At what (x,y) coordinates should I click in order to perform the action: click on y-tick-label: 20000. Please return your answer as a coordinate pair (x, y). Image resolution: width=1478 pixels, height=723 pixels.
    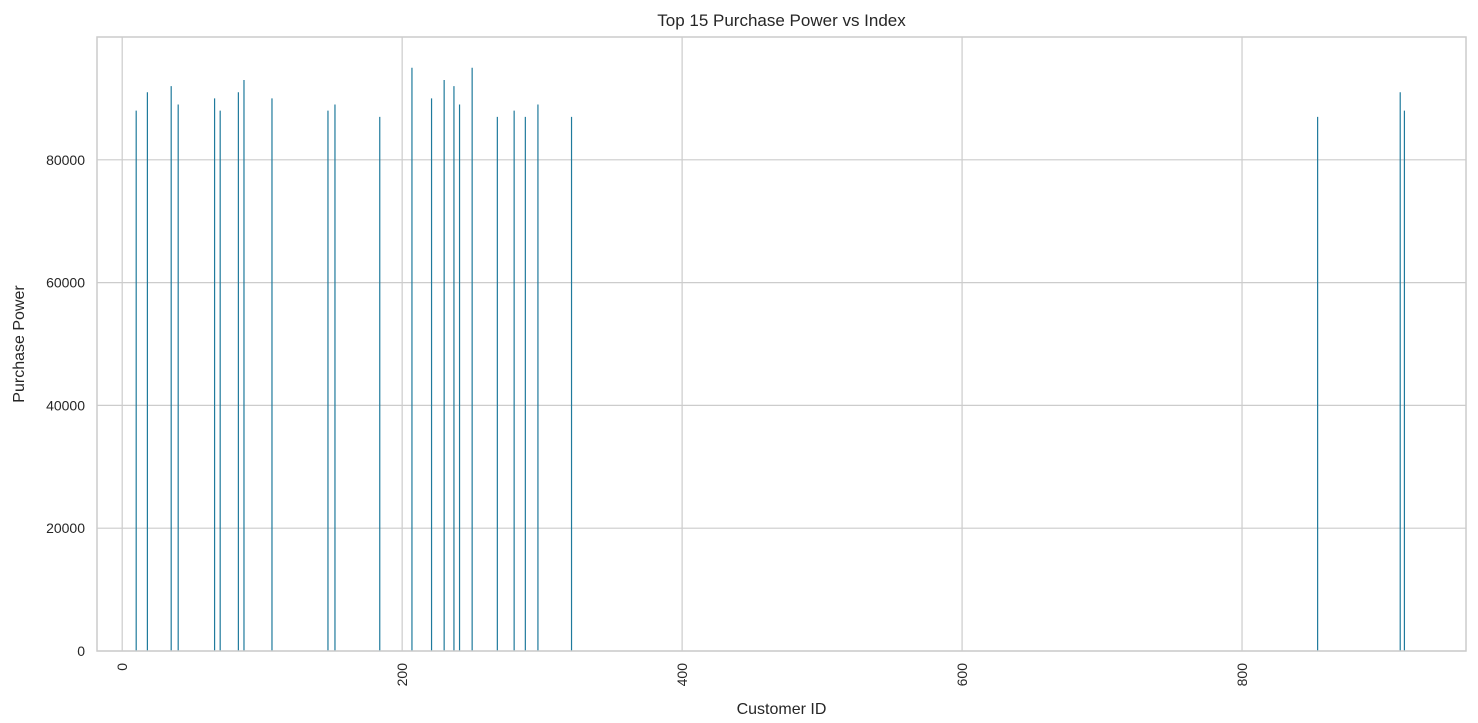
    Looking at the image, I should click on (65, 528).